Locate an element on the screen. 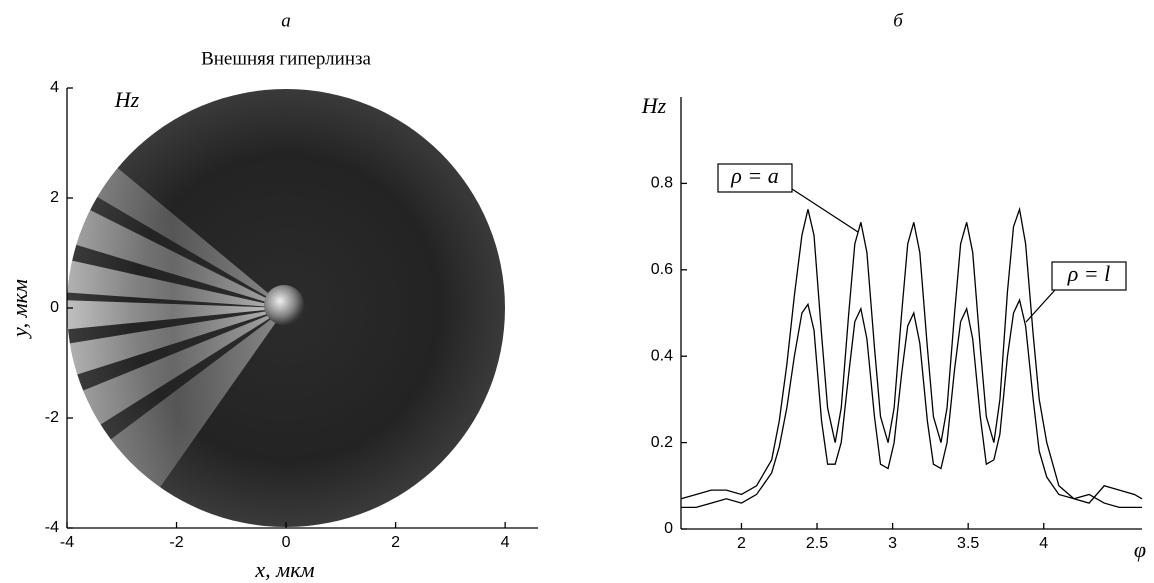 This screenshot has width=1154, height=583. x-axis-label: φ is located at coordinates (1140, 549).